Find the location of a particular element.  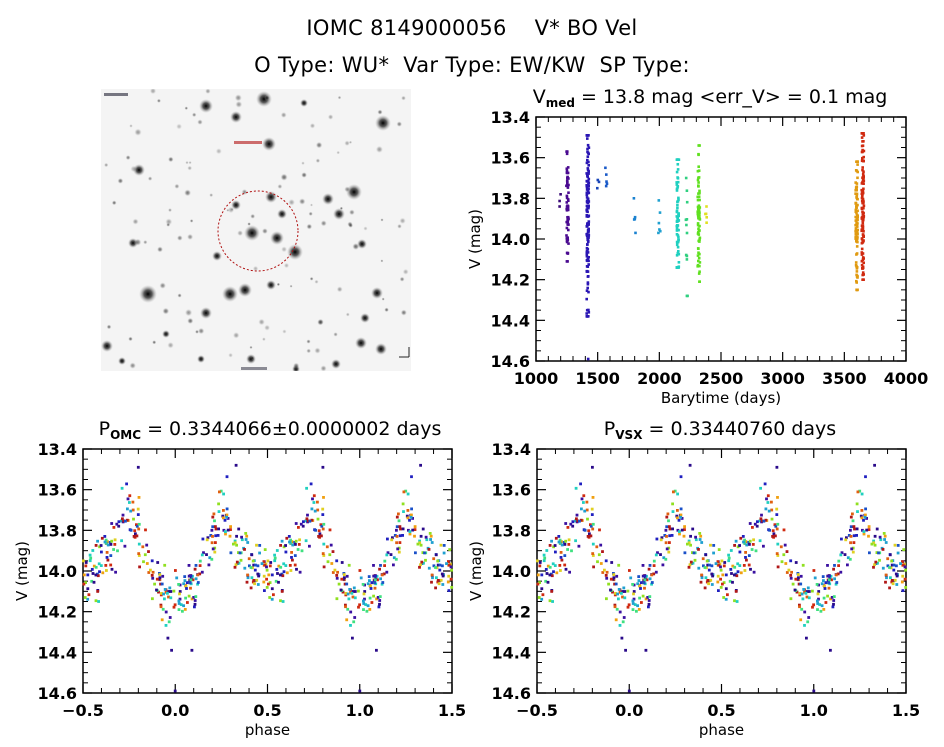

y-tick-label: 14.0 is located at coordinates (57, 571).